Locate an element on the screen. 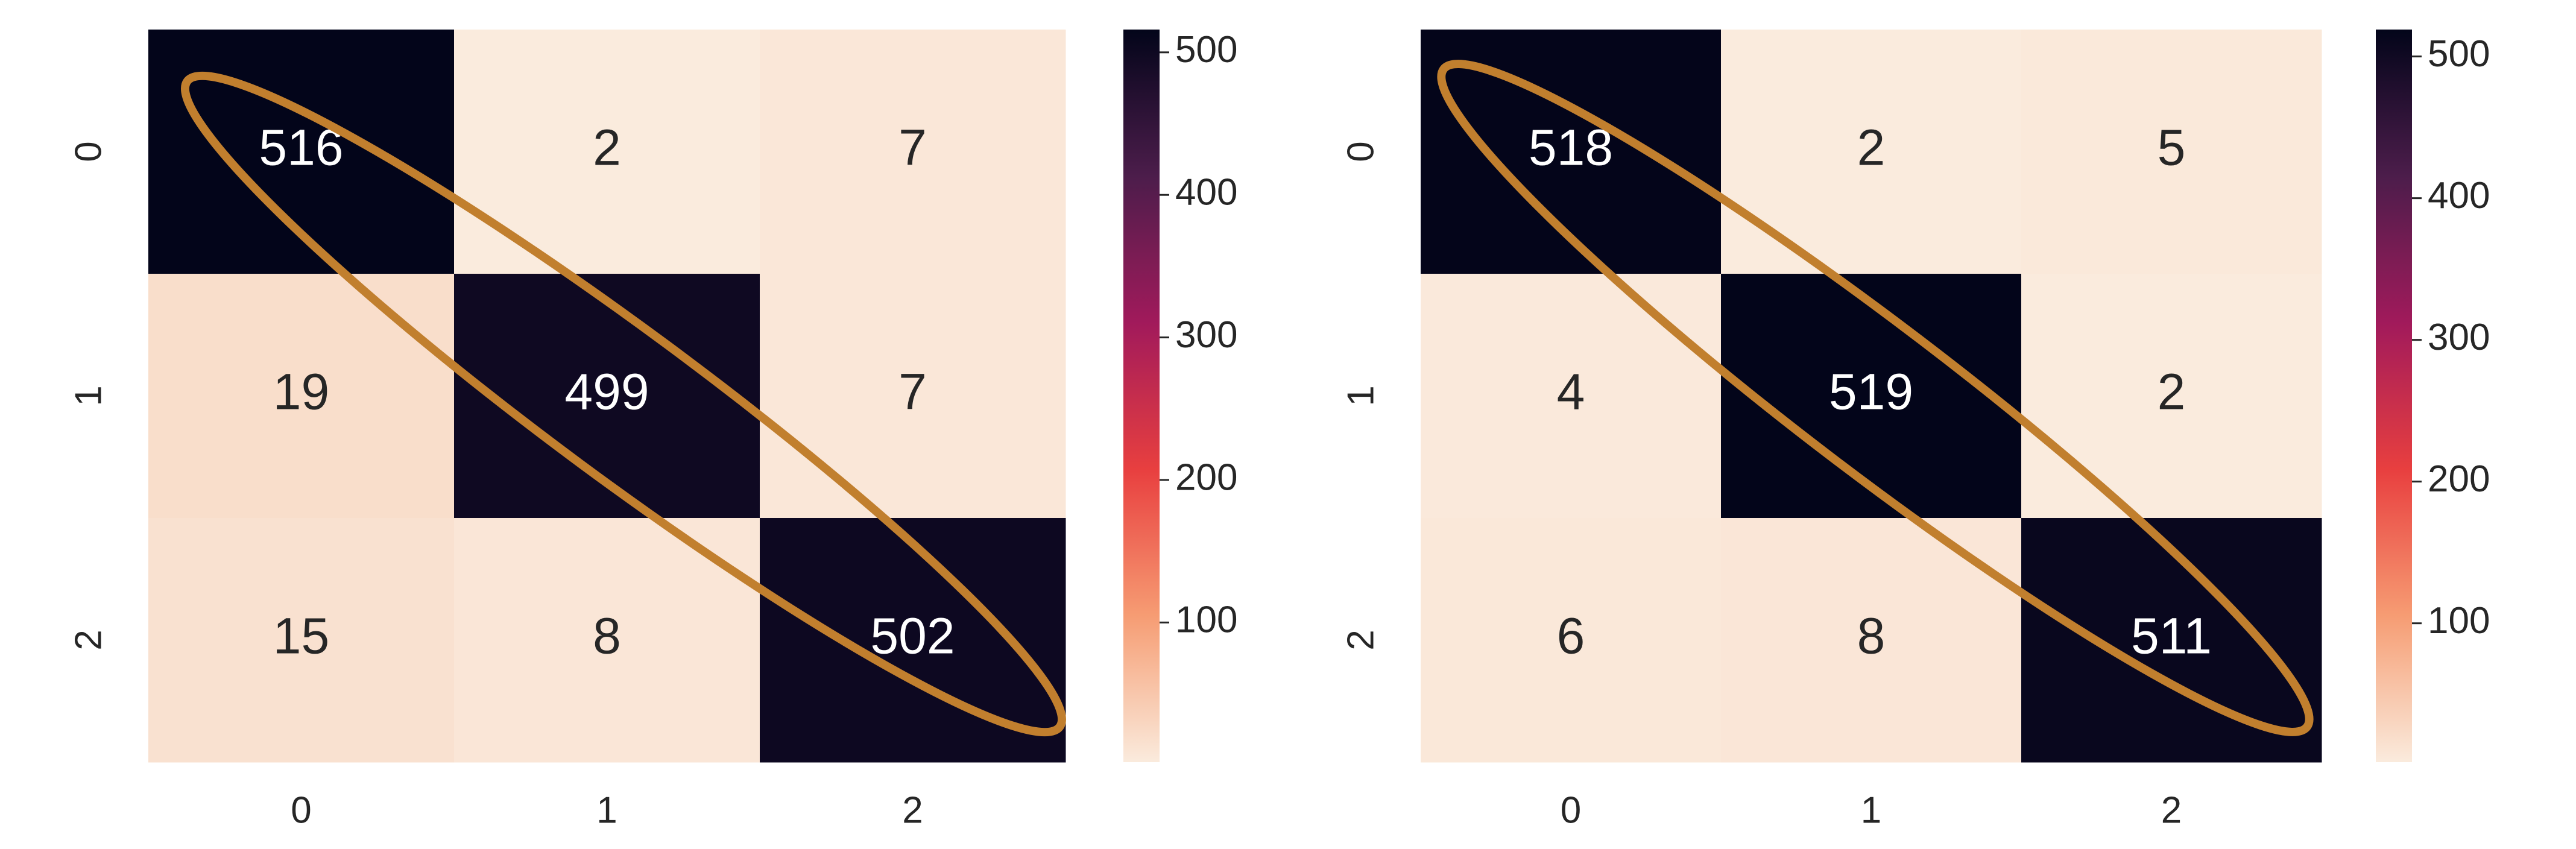 The image size is (2576, 849). cell-label: 519 is located at coordinates (1871, 392).